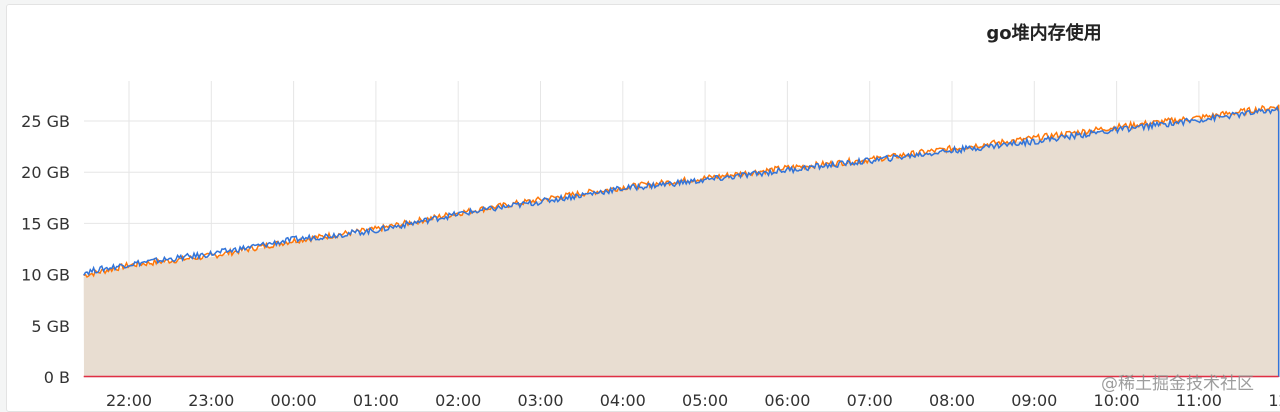  What do you see at coordinates (1034, 400) in the screenshot?
I see `x-tick-label: 09:00` at bounding box center [1034, 400].